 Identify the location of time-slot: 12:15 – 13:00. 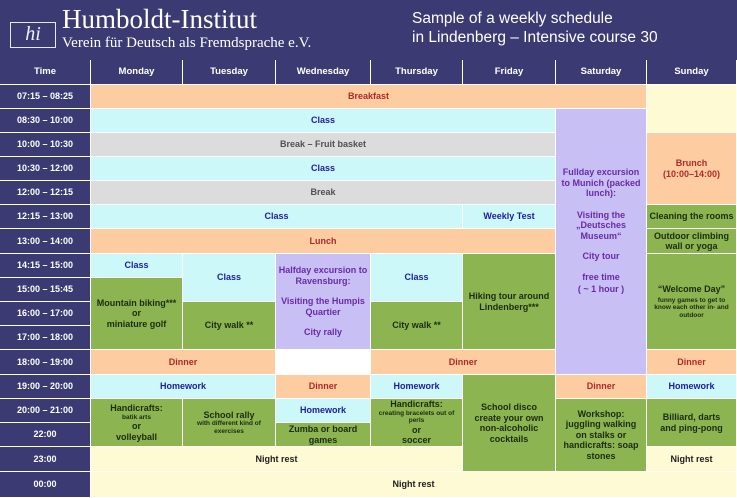
(45, 217).